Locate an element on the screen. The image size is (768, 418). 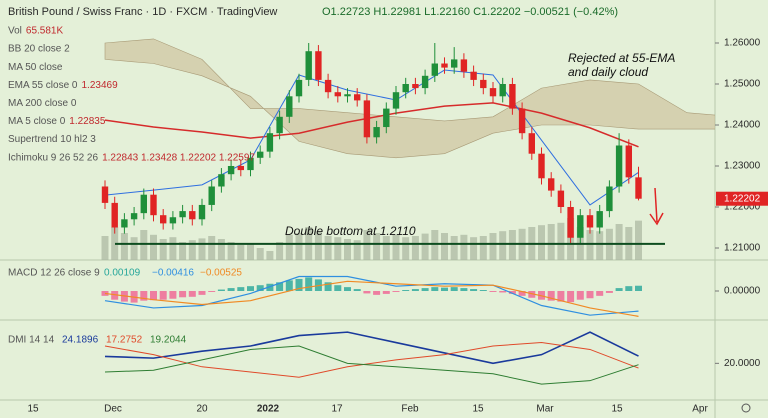
annotation: and daily cloud is located at coordinates (608, 72).